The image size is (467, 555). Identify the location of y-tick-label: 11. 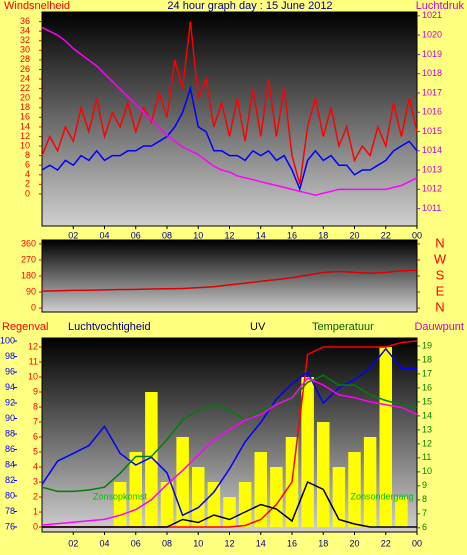
(33, 361).